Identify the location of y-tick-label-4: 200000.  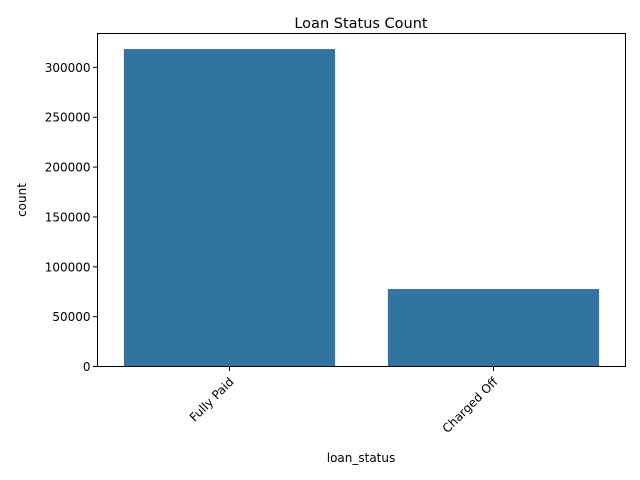
(68, 168).